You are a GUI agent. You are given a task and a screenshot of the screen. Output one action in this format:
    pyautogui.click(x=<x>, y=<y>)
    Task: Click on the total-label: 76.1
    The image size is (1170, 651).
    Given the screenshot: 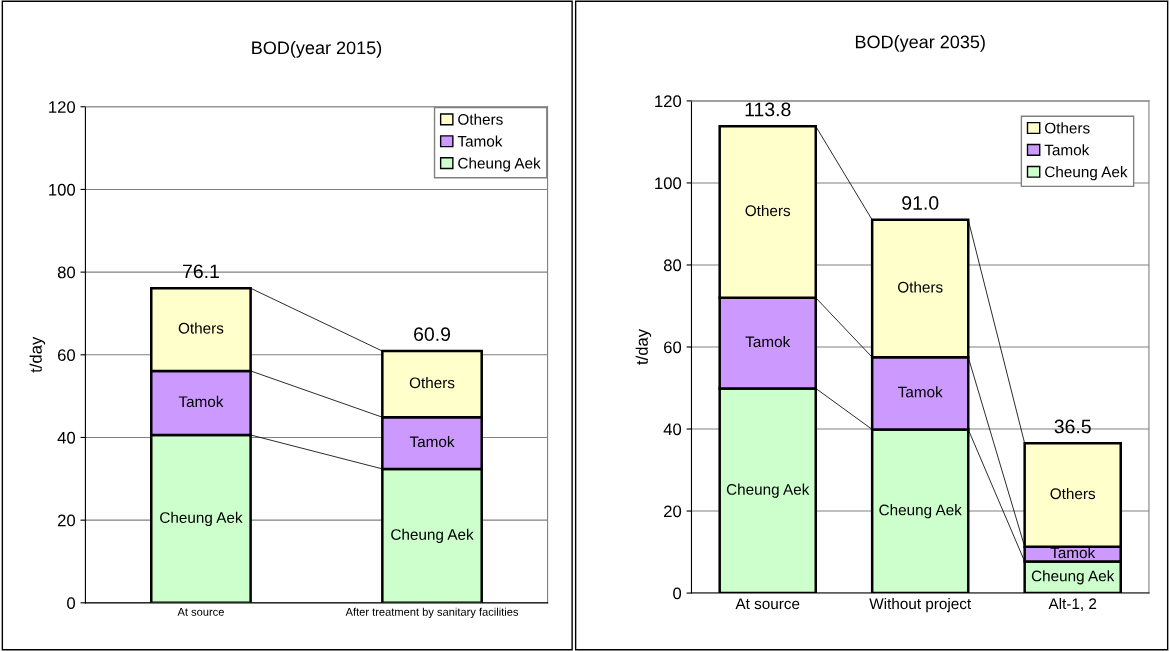 What is the action you would take?
    pyautogui.click(x=201, y=271)
    